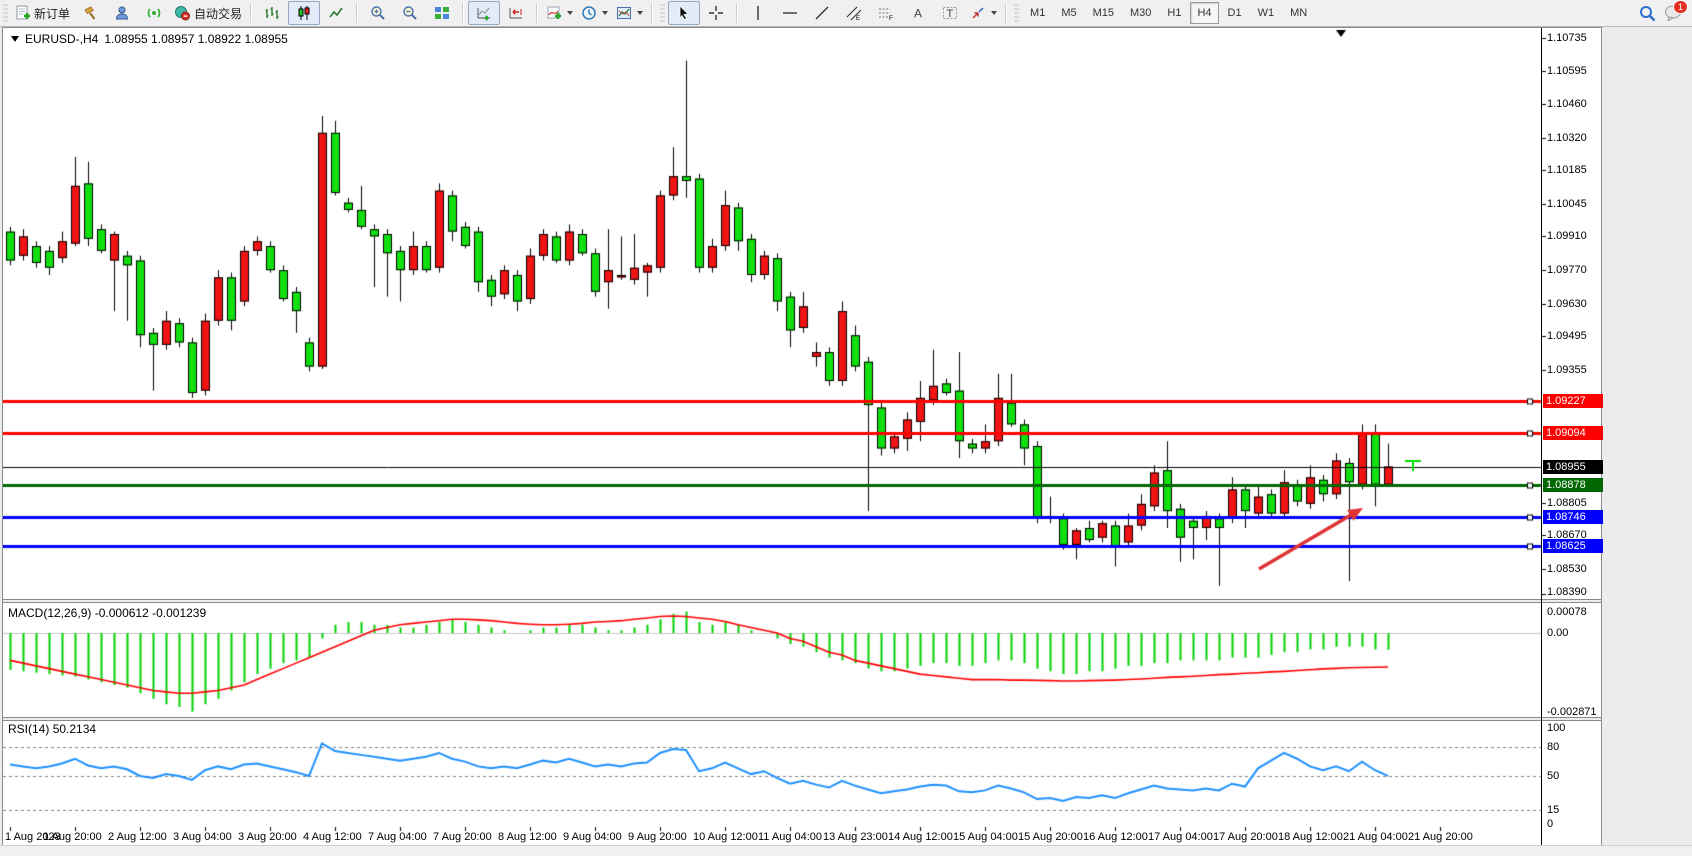 The width and height of the screenshot is (1692, 856). I want to click on text-label-button: T, so click(950, 13).